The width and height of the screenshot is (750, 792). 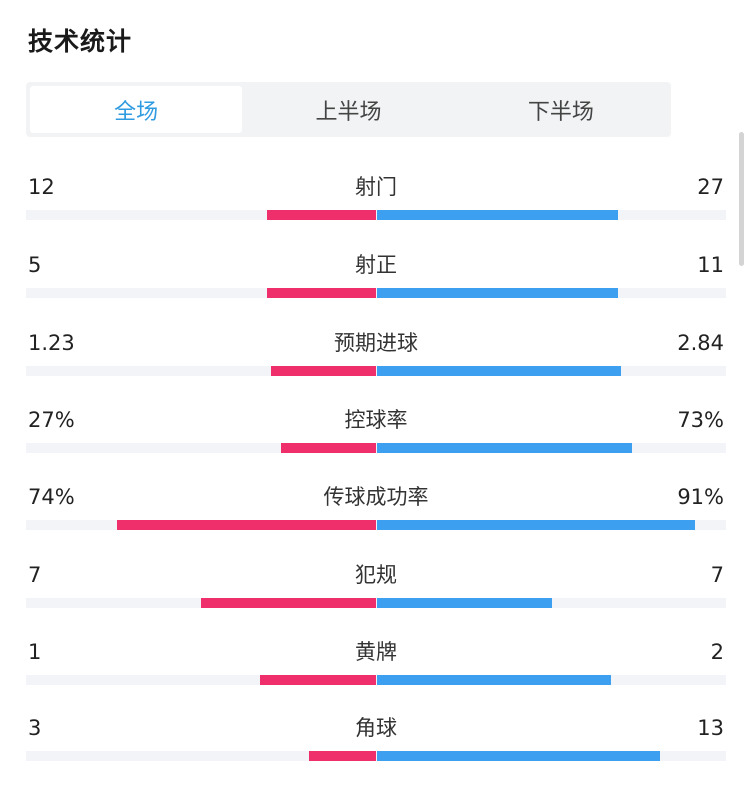 What do you see at coordinates (560, 112) in the screenshot?
I see `tab-second-half: 下半场` at bounding box center [560, 112].